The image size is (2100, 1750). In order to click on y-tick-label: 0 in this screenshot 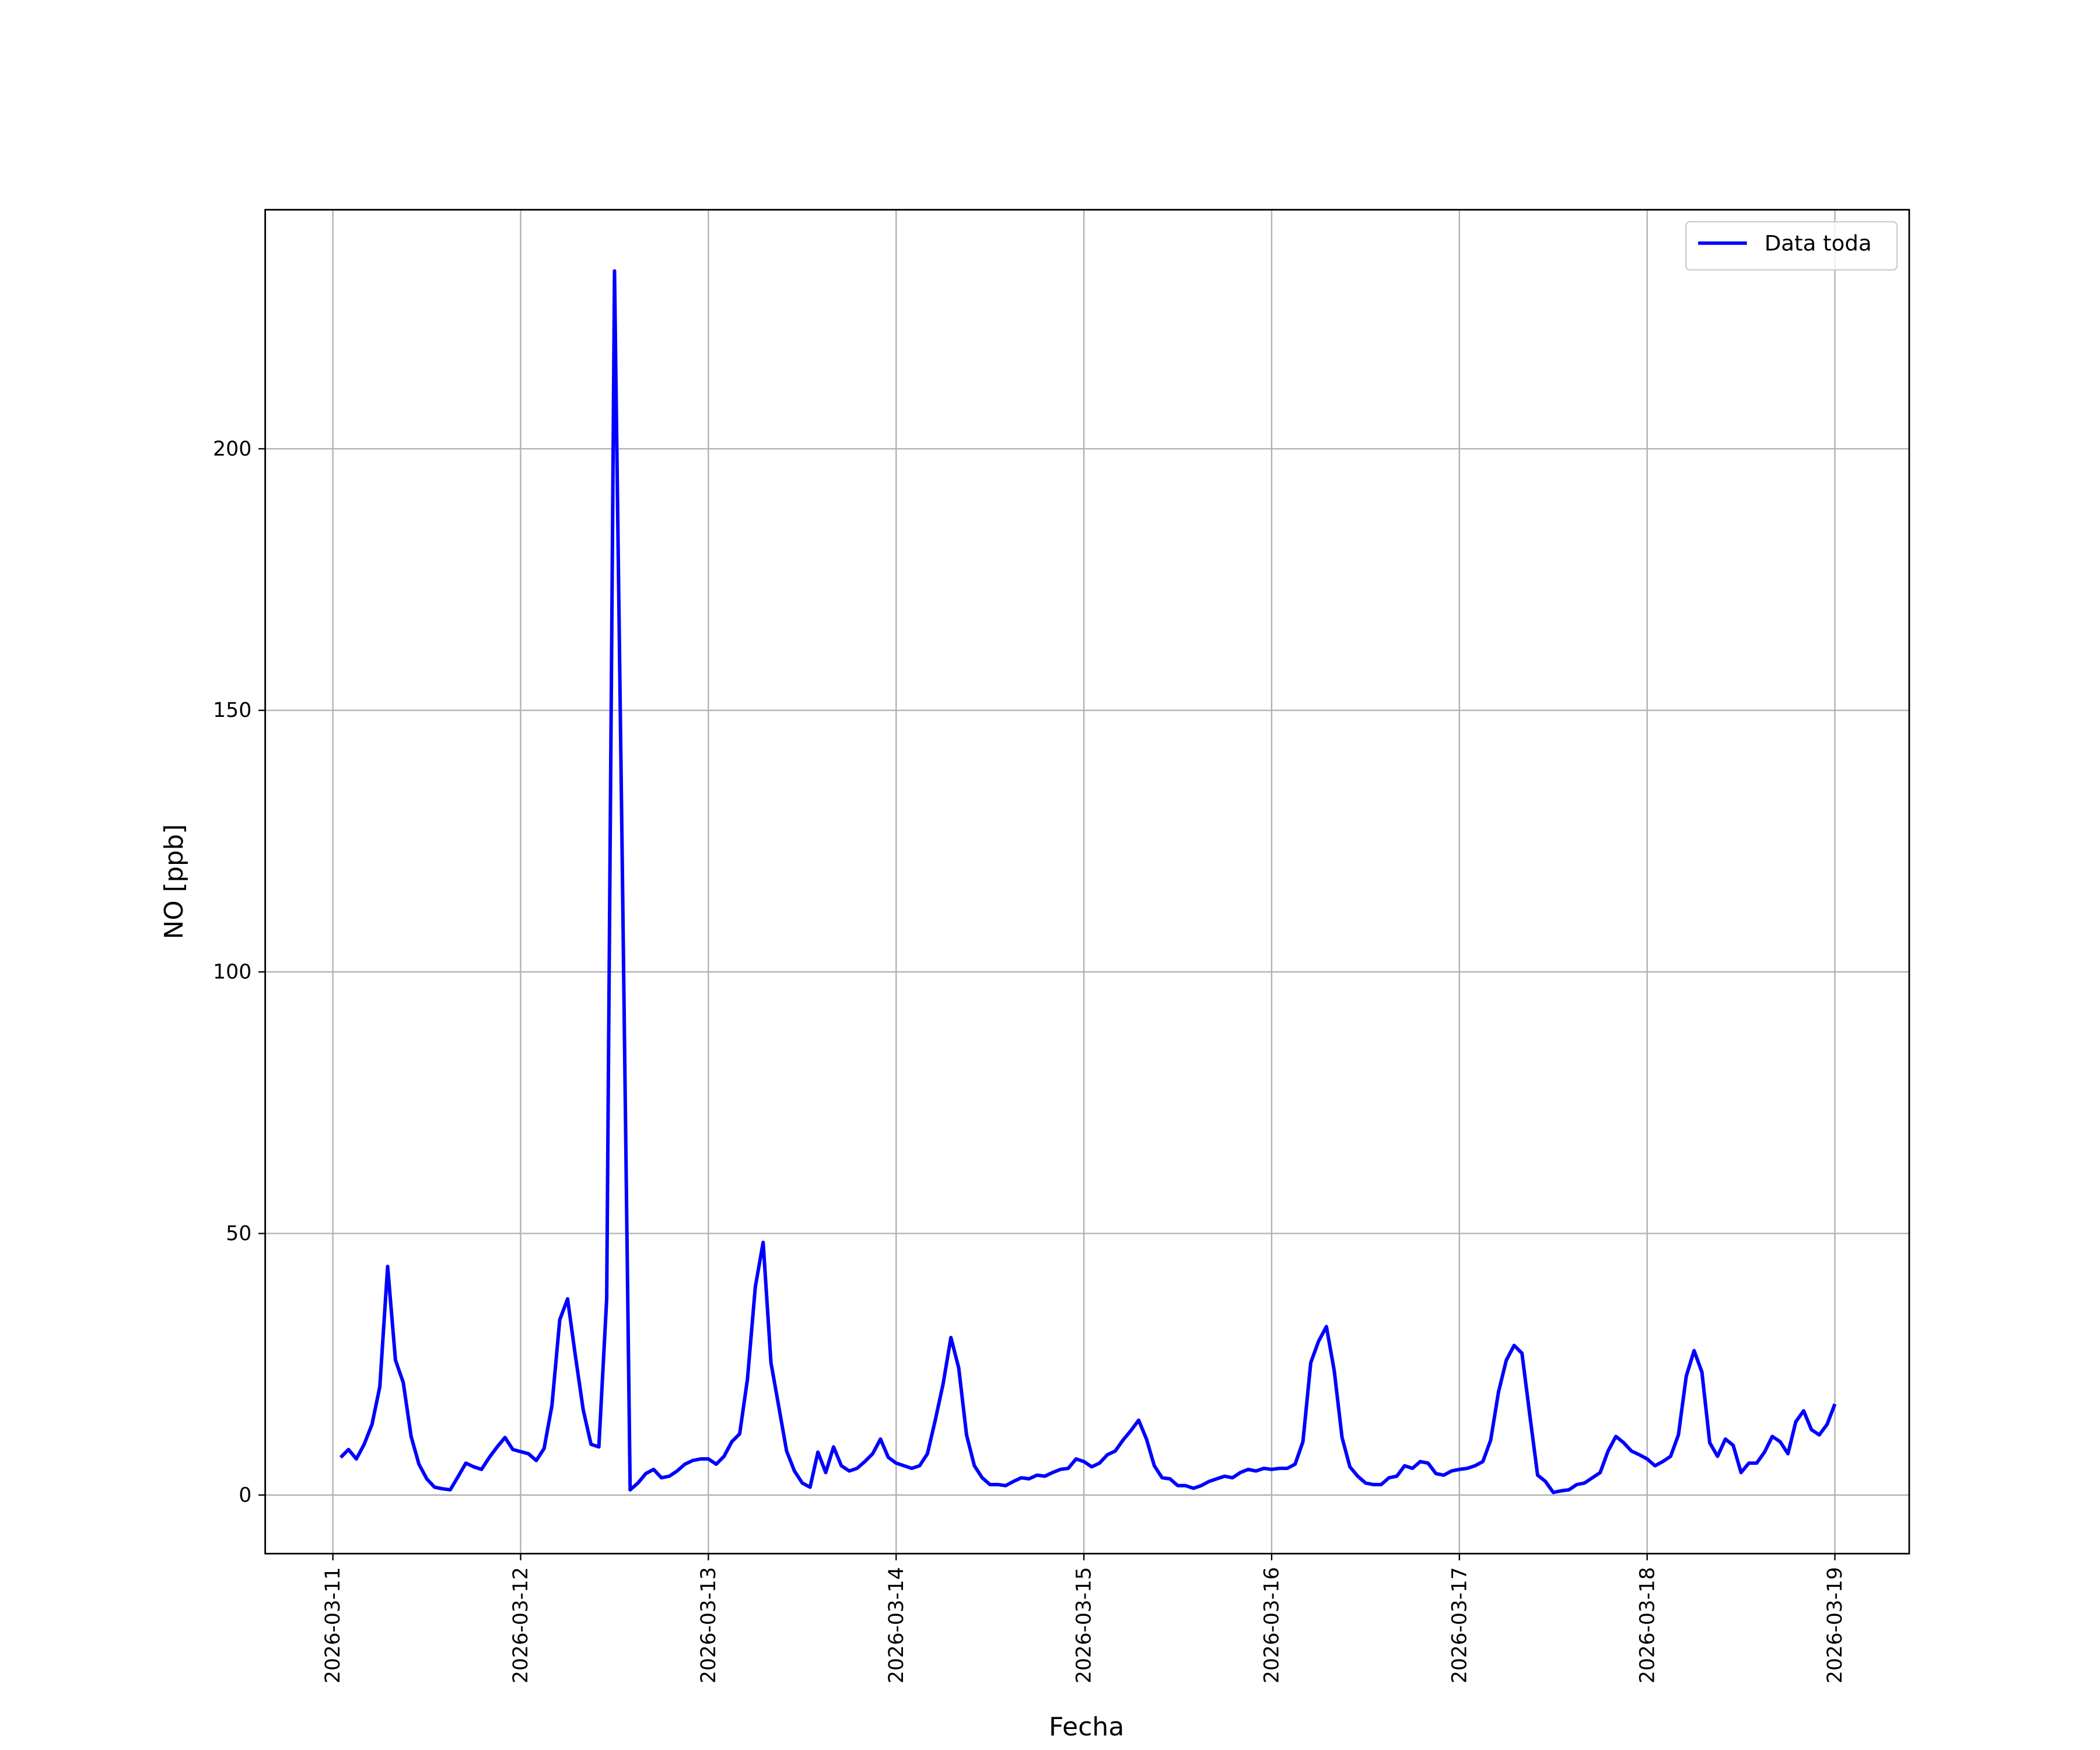, I will do `click(245, 1496)`.